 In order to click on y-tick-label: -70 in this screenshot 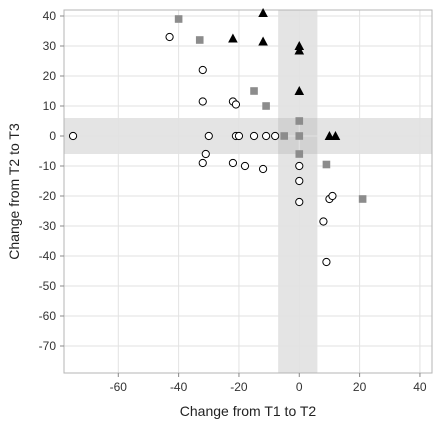, I will do `click(48, 346)`.